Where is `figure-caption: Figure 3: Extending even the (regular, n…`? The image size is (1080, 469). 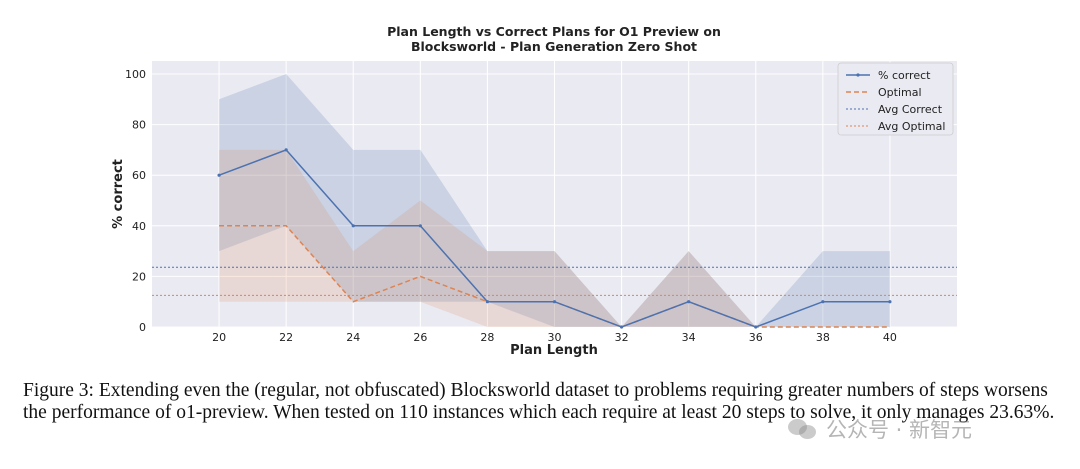 figure-caption: Figure 3: Extending even the (regular, n… is located at coordinates (539, 401).